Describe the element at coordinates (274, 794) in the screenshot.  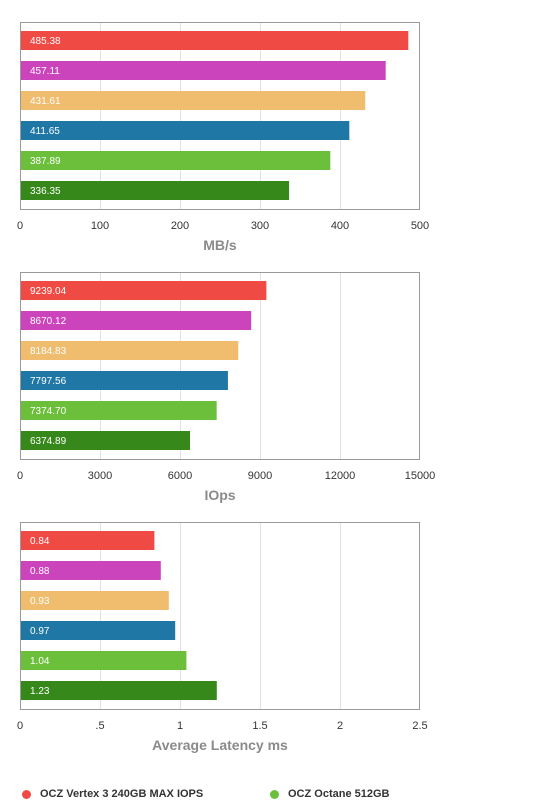
I see `legend-dot-octane` at that location.